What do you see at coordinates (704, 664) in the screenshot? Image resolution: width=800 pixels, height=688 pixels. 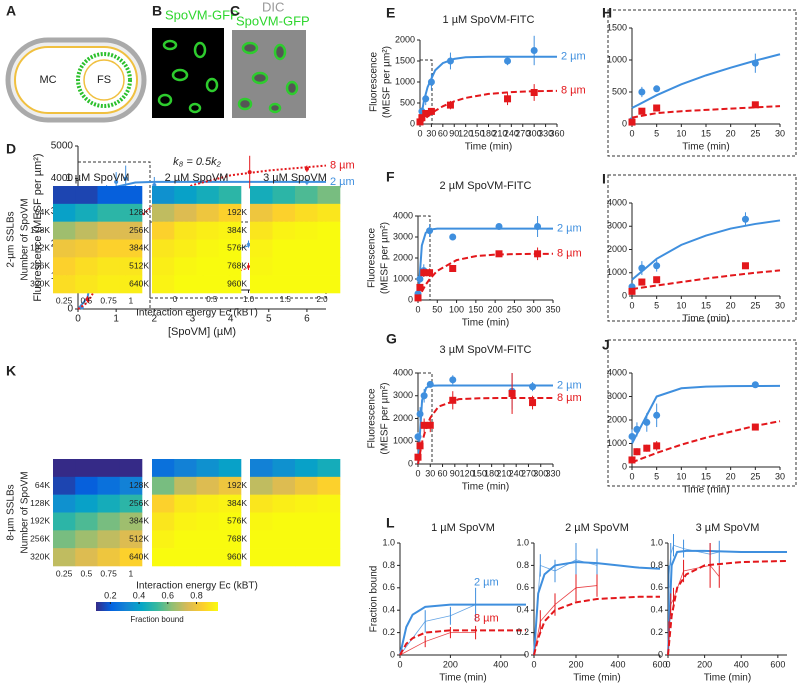 I see `x-tick-label: 200` at bounding box center [704, 664].